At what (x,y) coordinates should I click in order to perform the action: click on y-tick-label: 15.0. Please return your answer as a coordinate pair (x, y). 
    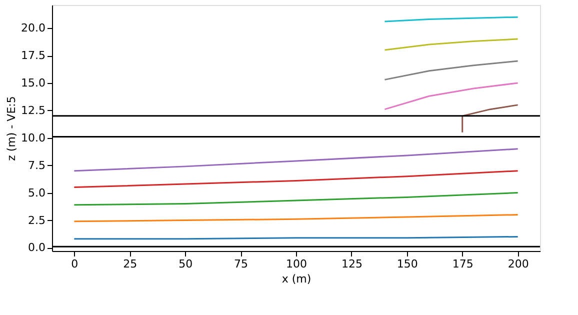
    Looking at the image, I should click on (33, 83).